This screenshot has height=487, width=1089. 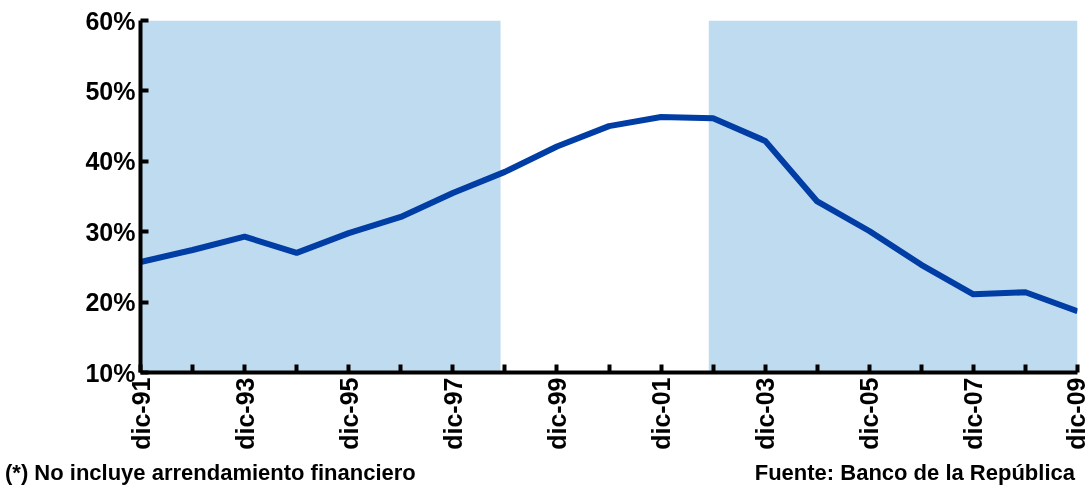 I want to click on y-tick-label: 50%, so click(x=110, y=90).